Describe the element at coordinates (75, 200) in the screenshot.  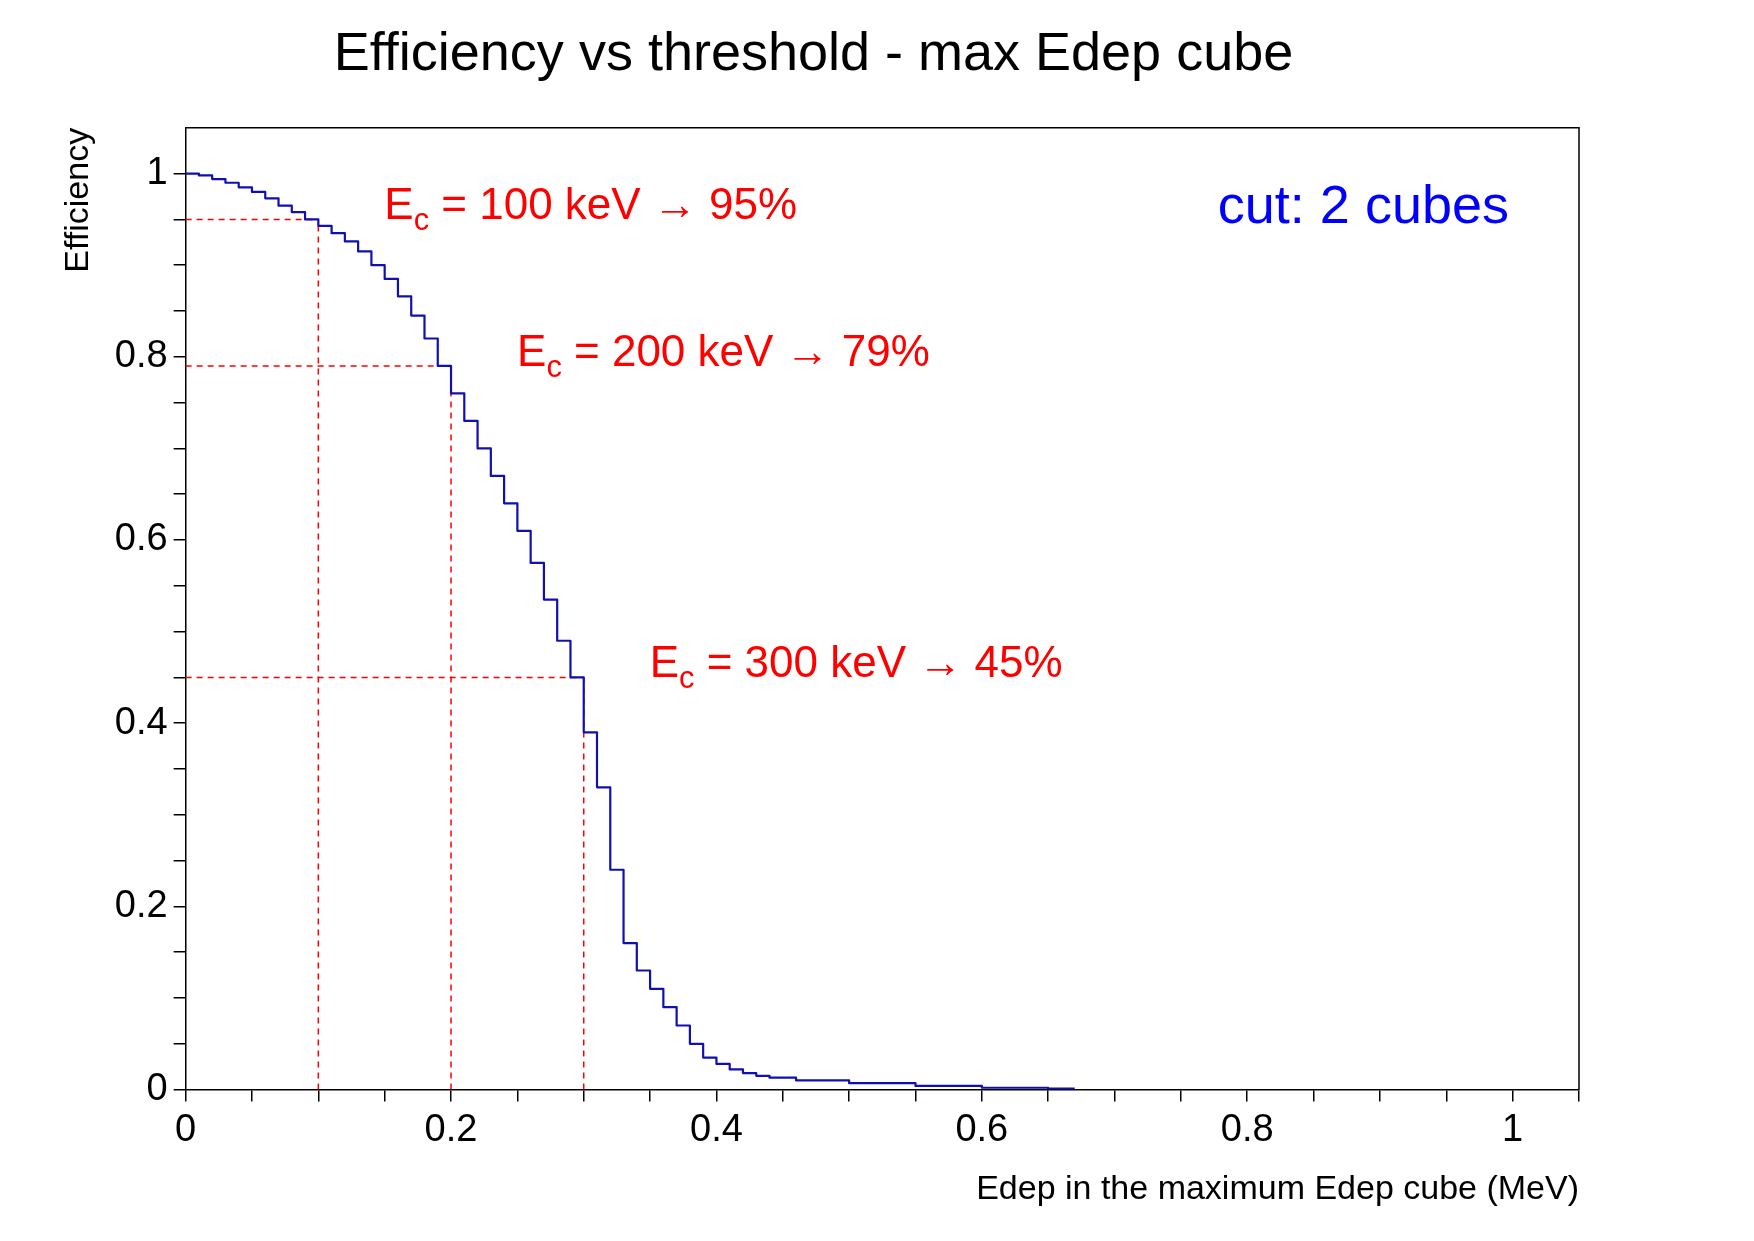
I see `y-axis-title: Efficiency` at that location.